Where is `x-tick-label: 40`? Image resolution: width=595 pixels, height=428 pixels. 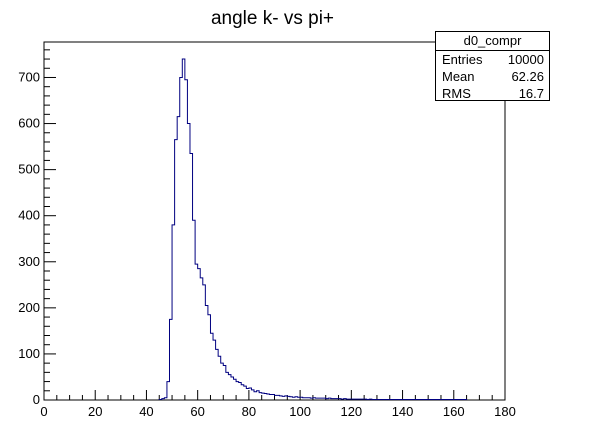 x-tick-label: 40 is located at coordinates (146, 411).